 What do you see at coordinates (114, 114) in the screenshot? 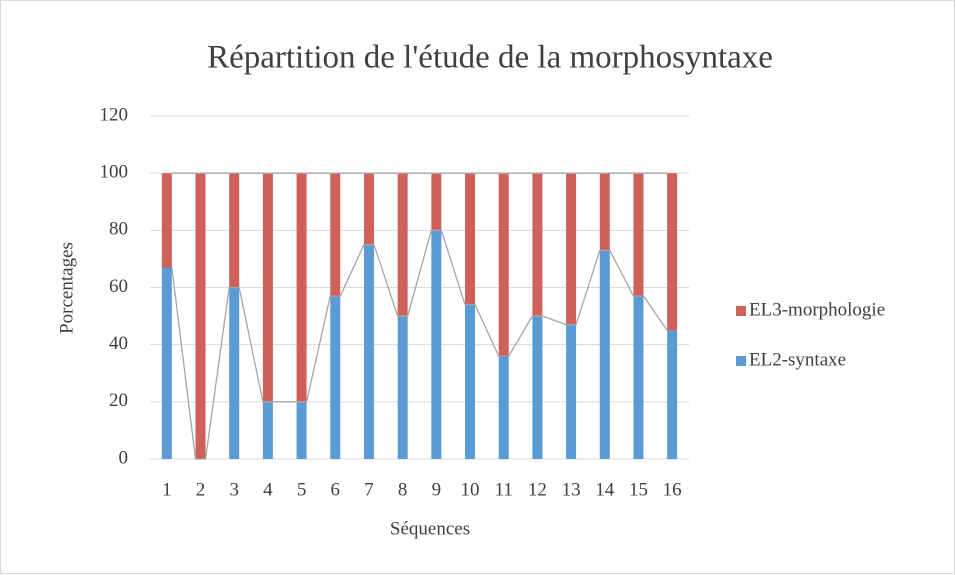
I see `y-tick-label: 120` at bounding box center [114, 114].